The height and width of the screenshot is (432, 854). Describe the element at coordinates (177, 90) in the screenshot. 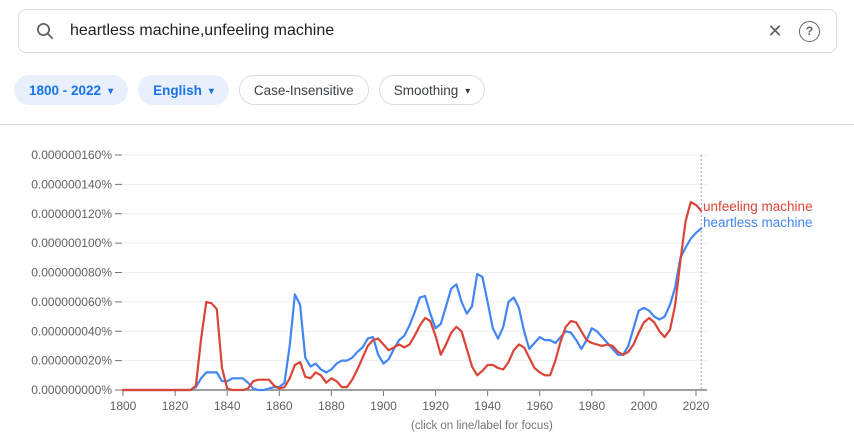

I see `language-label: English` at that location.